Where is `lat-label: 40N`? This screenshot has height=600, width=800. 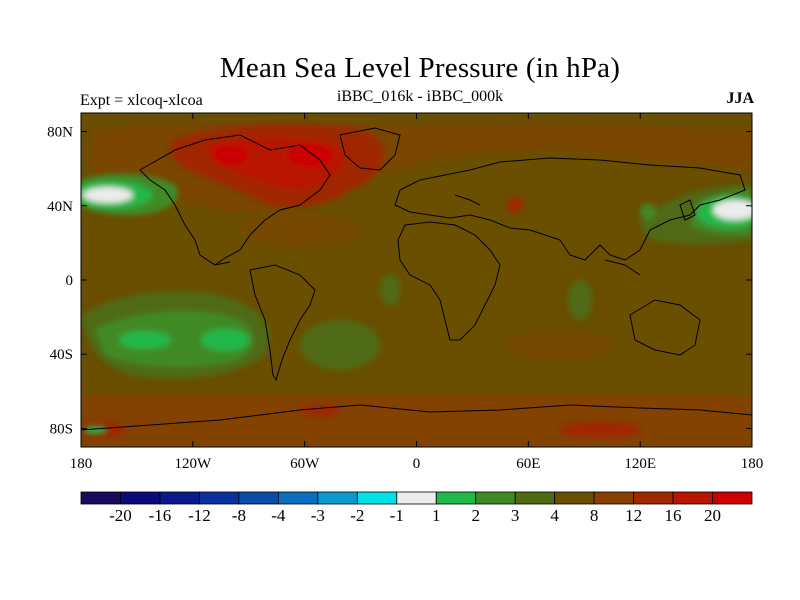 lat-label: 40N is located at coordinates (60, 207).